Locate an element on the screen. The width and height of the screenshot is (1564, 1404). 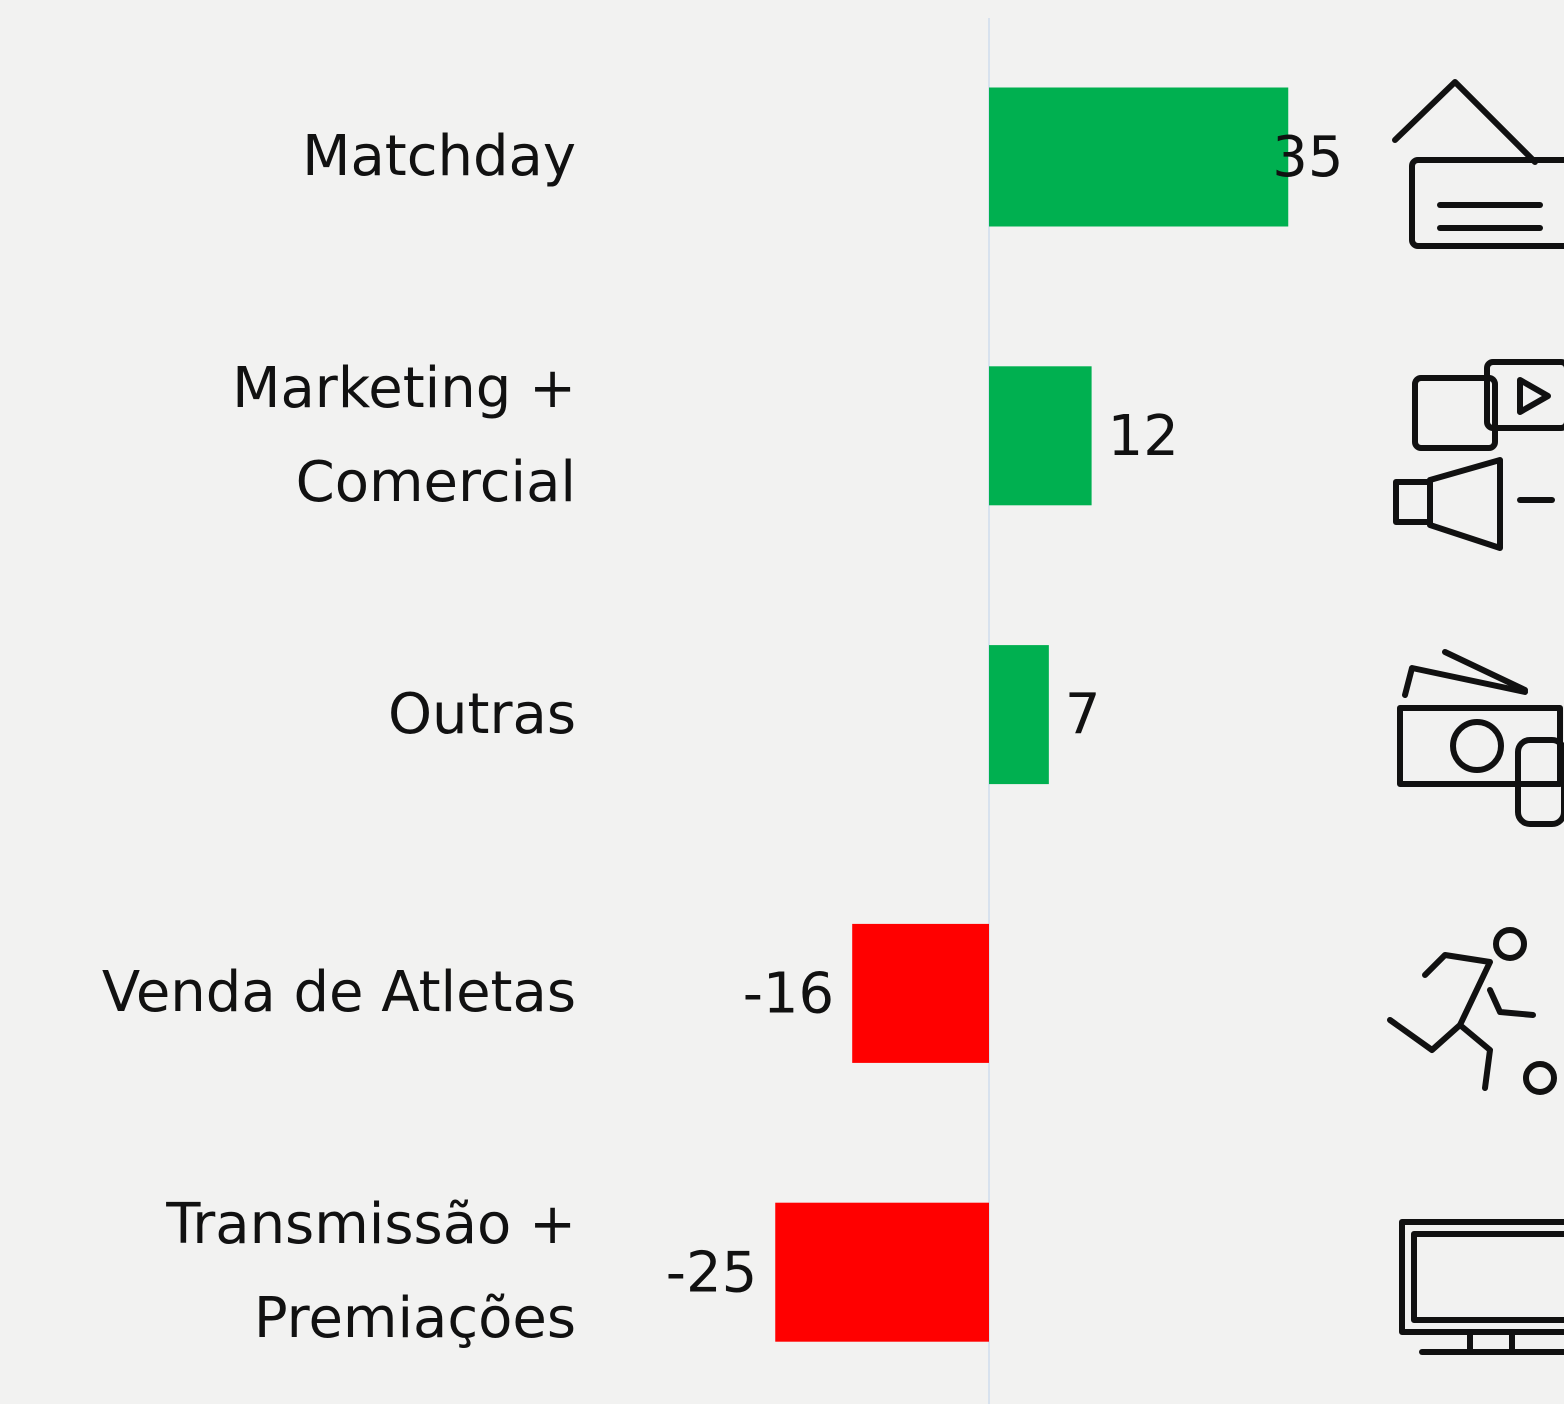
value-label: -25 is located at coordinates (711, 1272).